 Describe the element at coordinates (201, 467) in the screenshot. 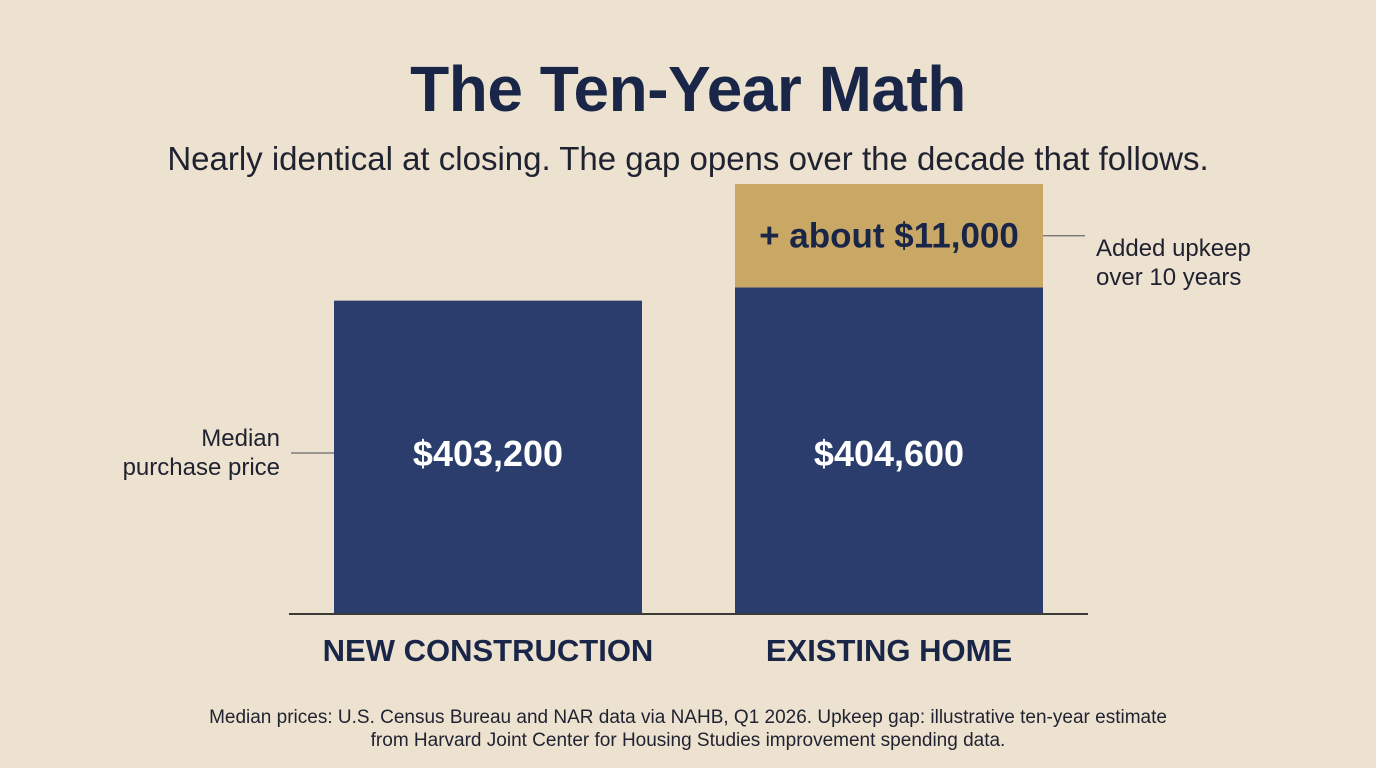

I see `price-annotation-line-1: purchase price` at that location.